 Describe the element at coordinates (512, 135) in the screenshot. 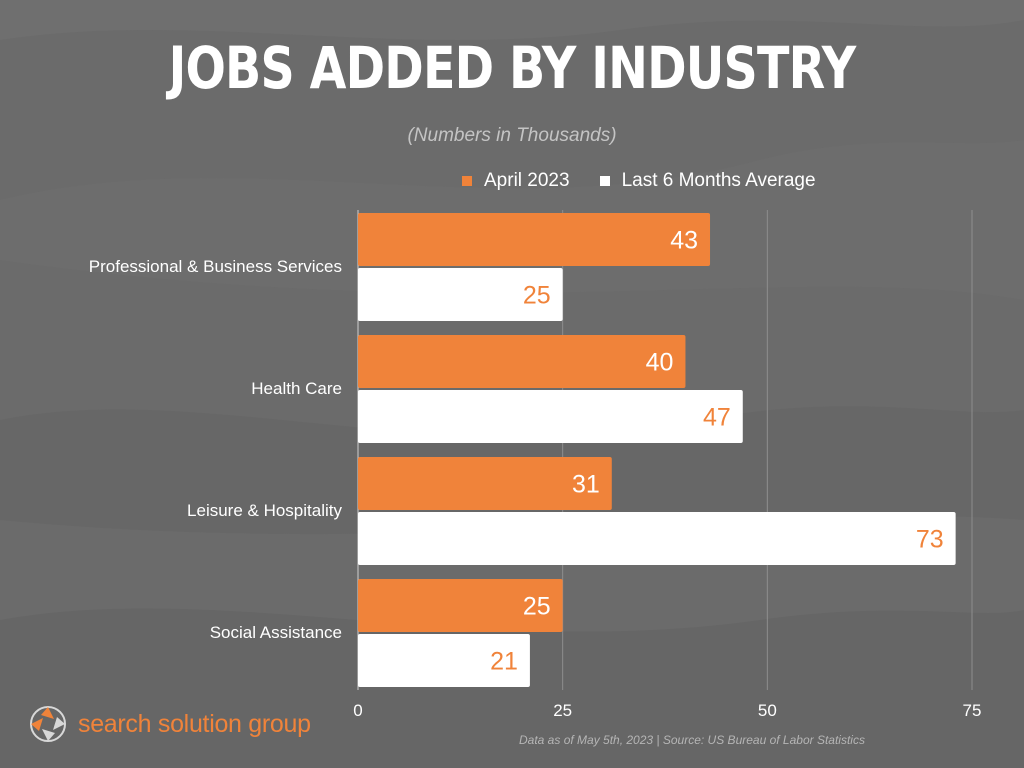

I see `chart-subtitle: (Numbers in Thousands)` at that location.